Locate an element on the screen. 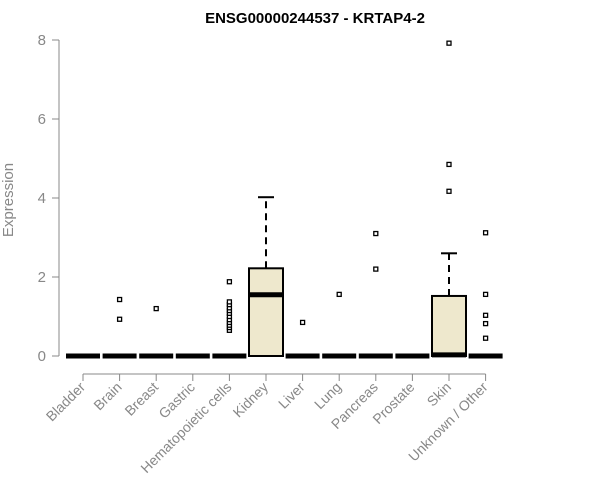  box-lung is located at coordinates (339, 325).